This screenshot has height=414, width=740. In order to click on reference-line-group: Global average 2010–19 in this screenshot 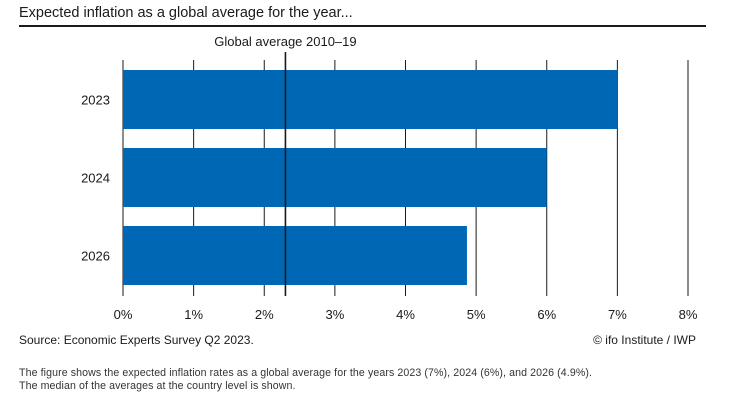, I will do `click(285, 165)`.